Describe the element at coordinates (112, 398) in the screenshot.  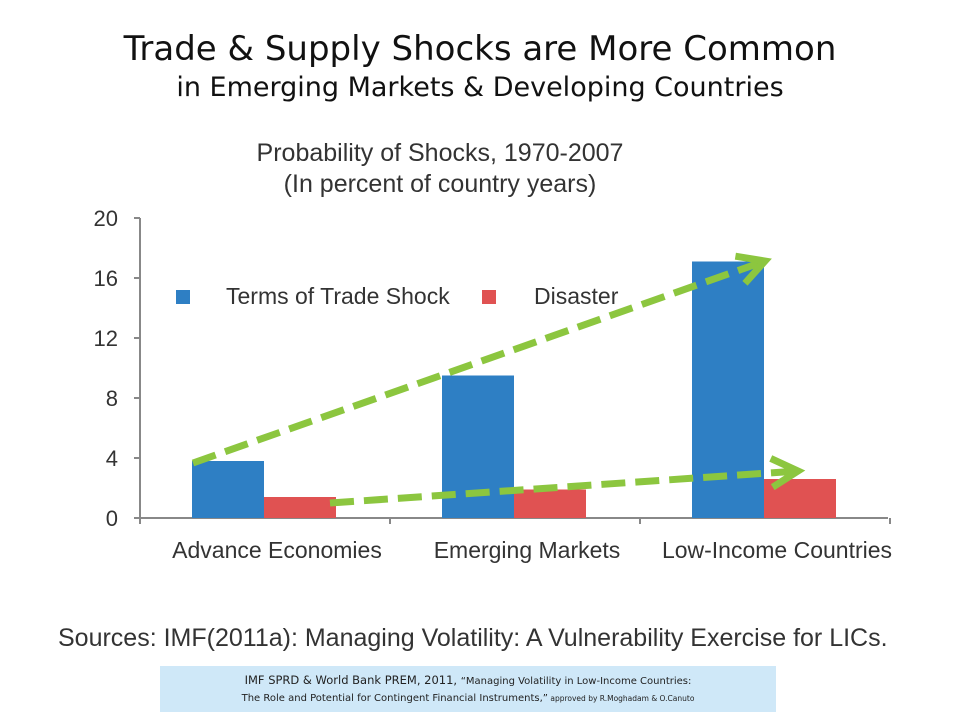
I see `y-tick-label: 8` at that location.